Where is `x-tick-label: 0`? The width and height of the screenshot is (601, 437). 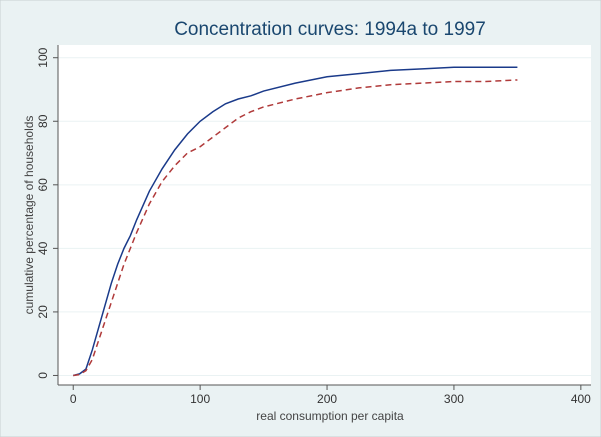 x-tick-label: 0 is located at coordinates (73, 399).